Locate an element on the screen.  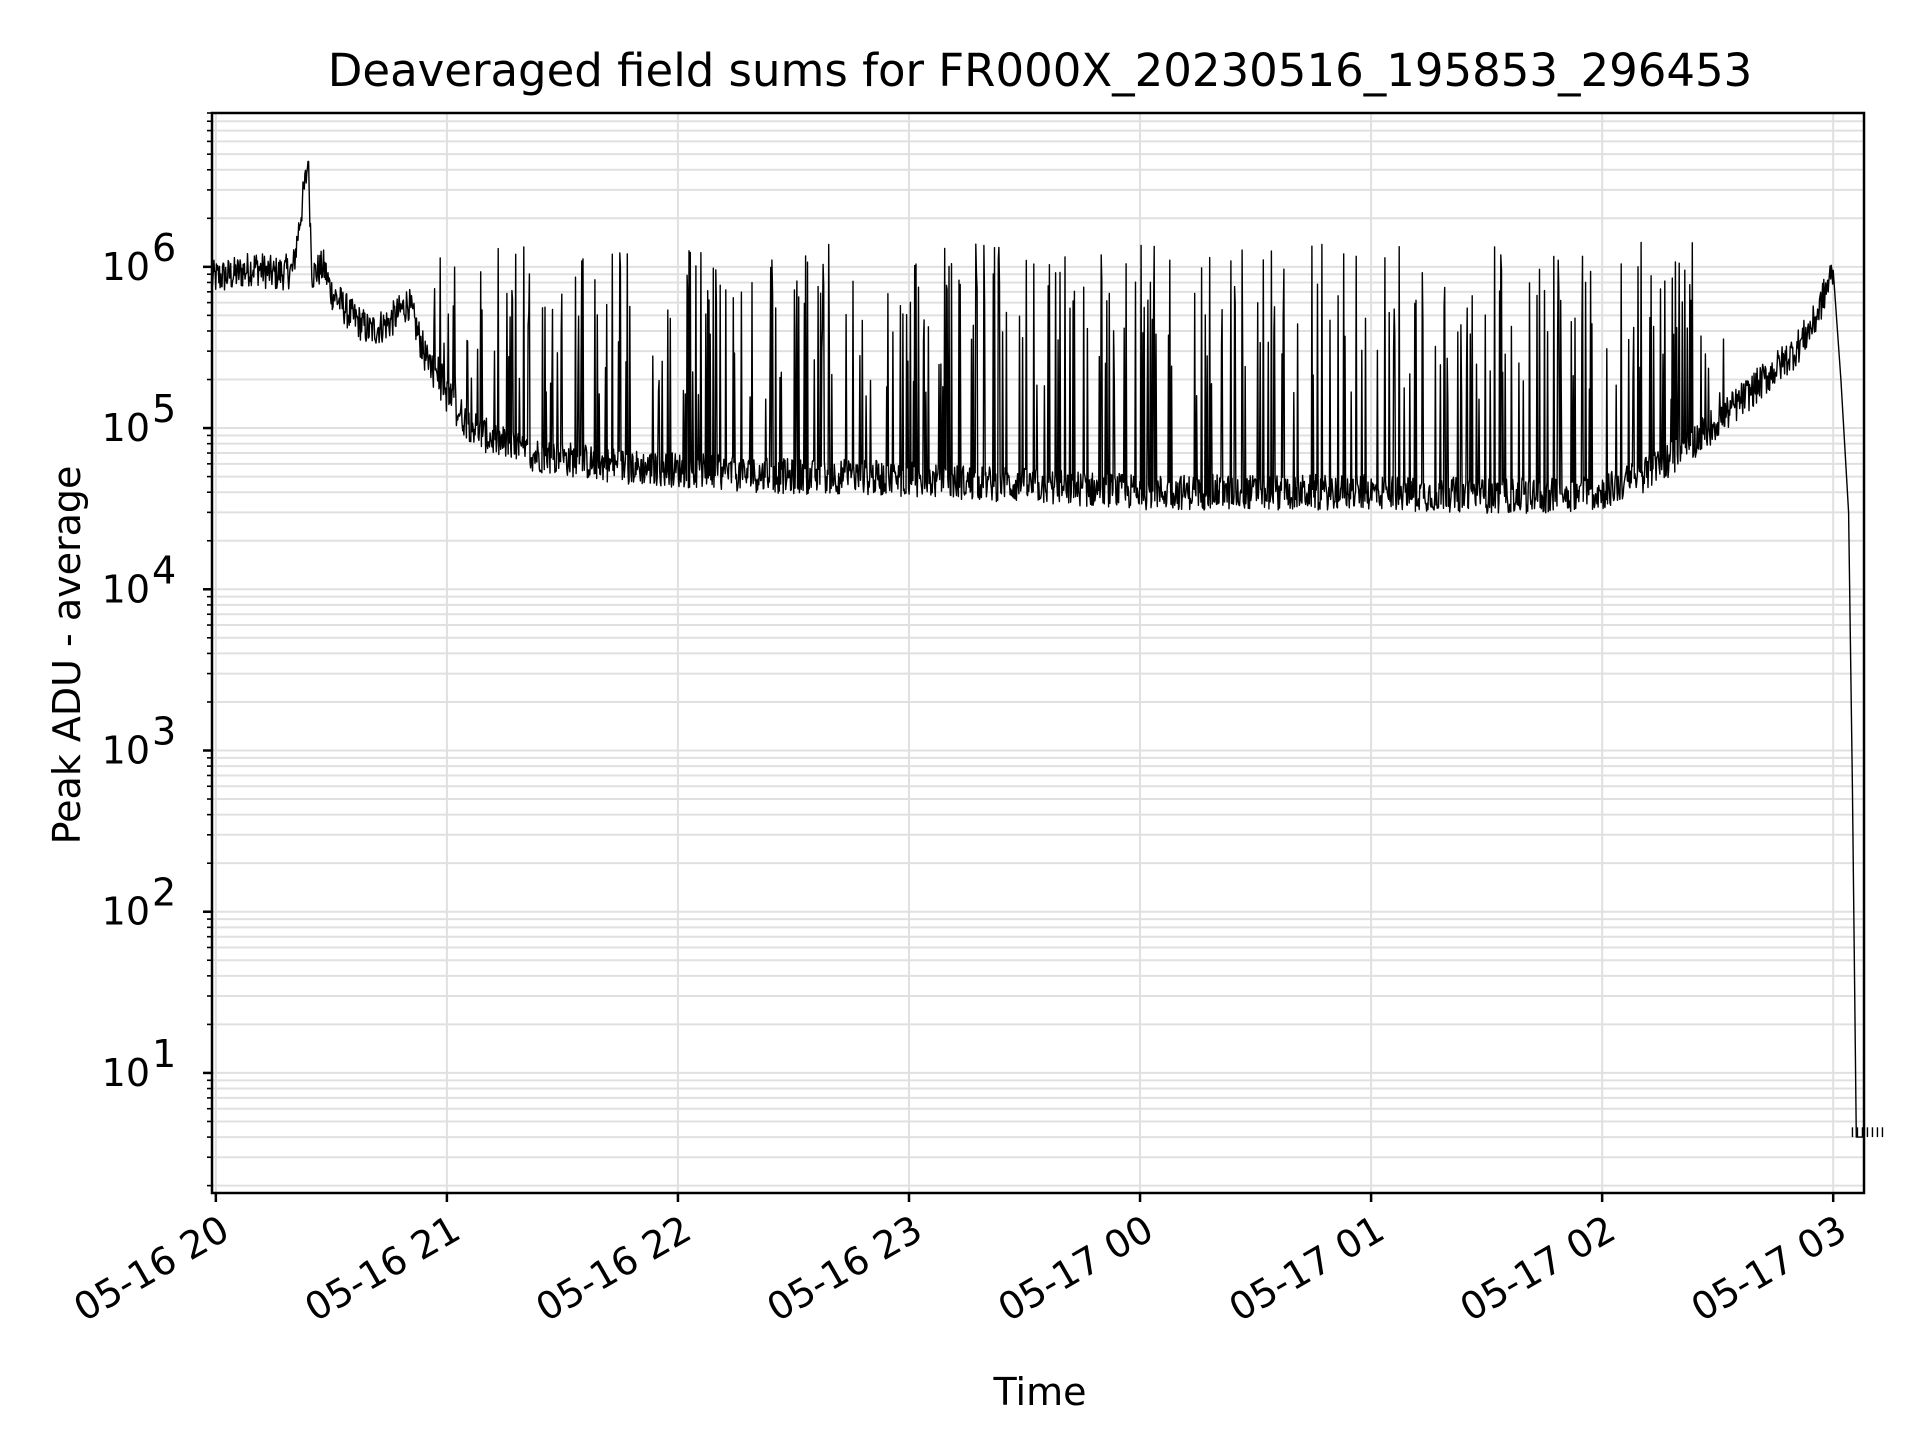
y-axis-label: Peak ADU - average is located at coordinates (67, 655).